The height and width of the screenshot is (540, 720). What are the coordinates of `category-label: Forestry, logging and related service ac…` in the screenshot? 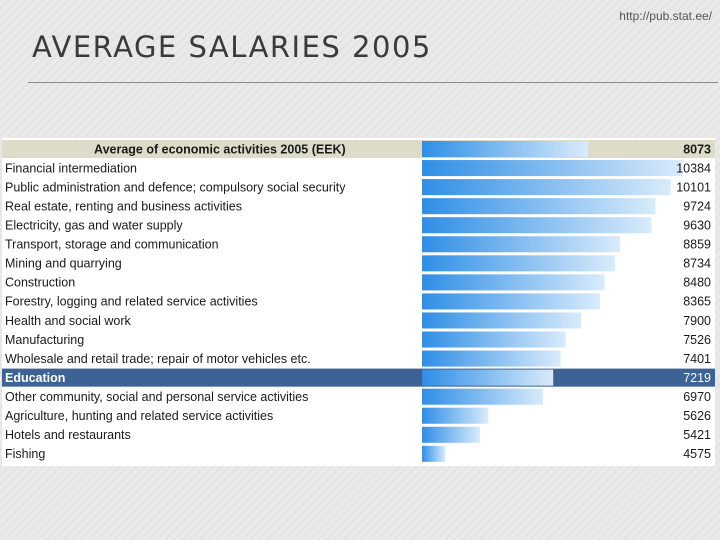 It's located at (131, 302).